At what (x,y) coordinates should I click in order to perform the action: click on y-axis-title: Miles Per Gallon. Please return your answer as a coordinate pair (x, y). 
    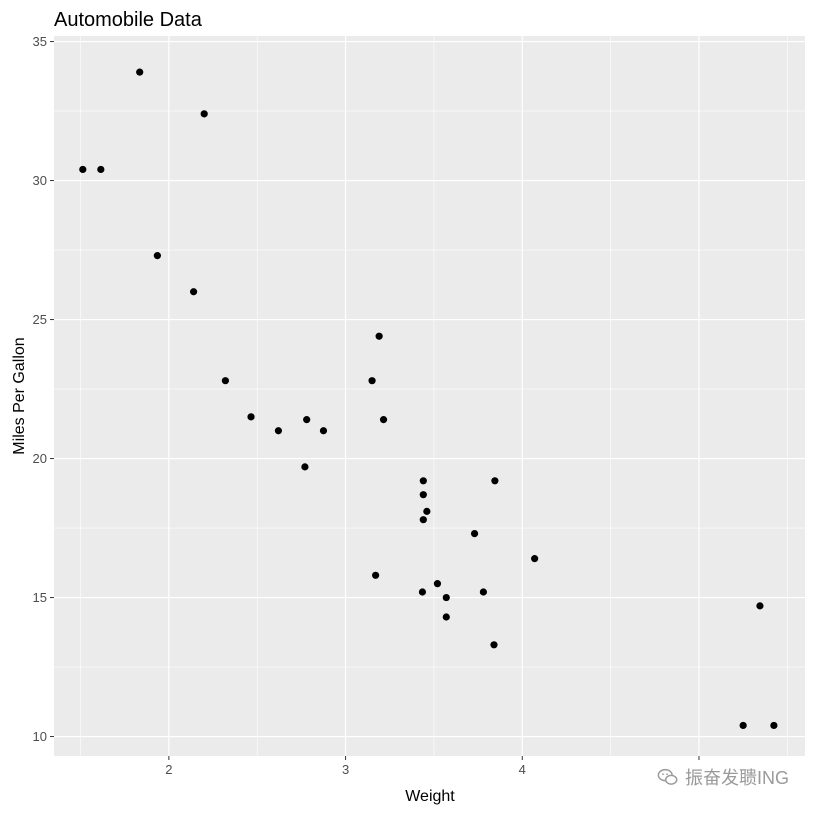
    Looking at the image, I should click on (19, 395).